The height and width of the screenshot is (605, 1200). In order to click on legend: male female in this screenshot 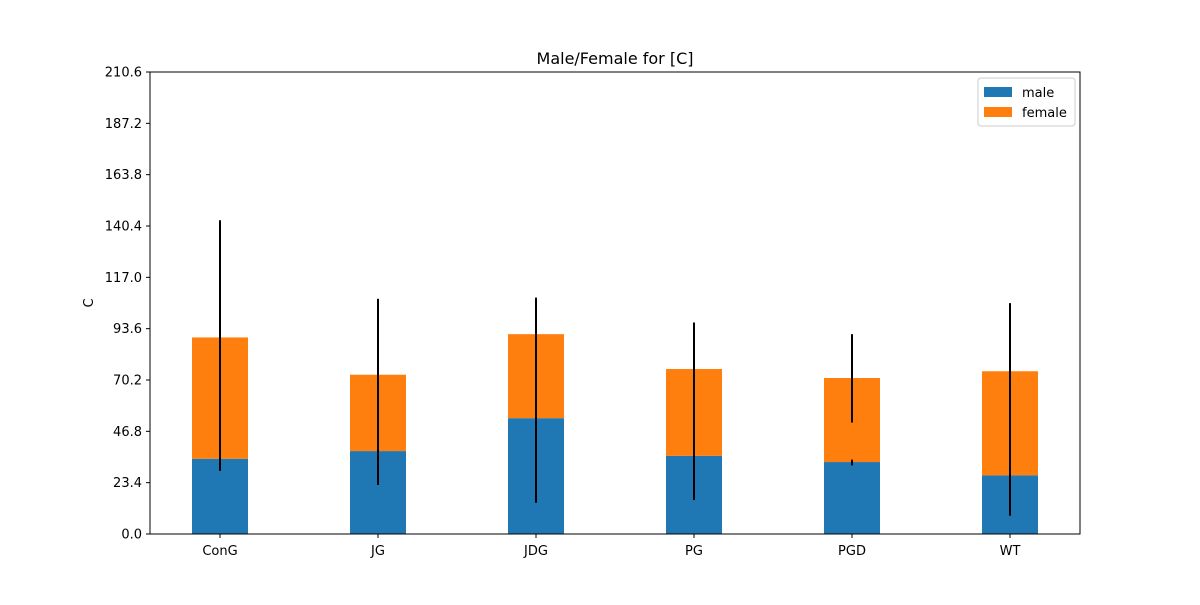, I will do `click(1026, 102)`.